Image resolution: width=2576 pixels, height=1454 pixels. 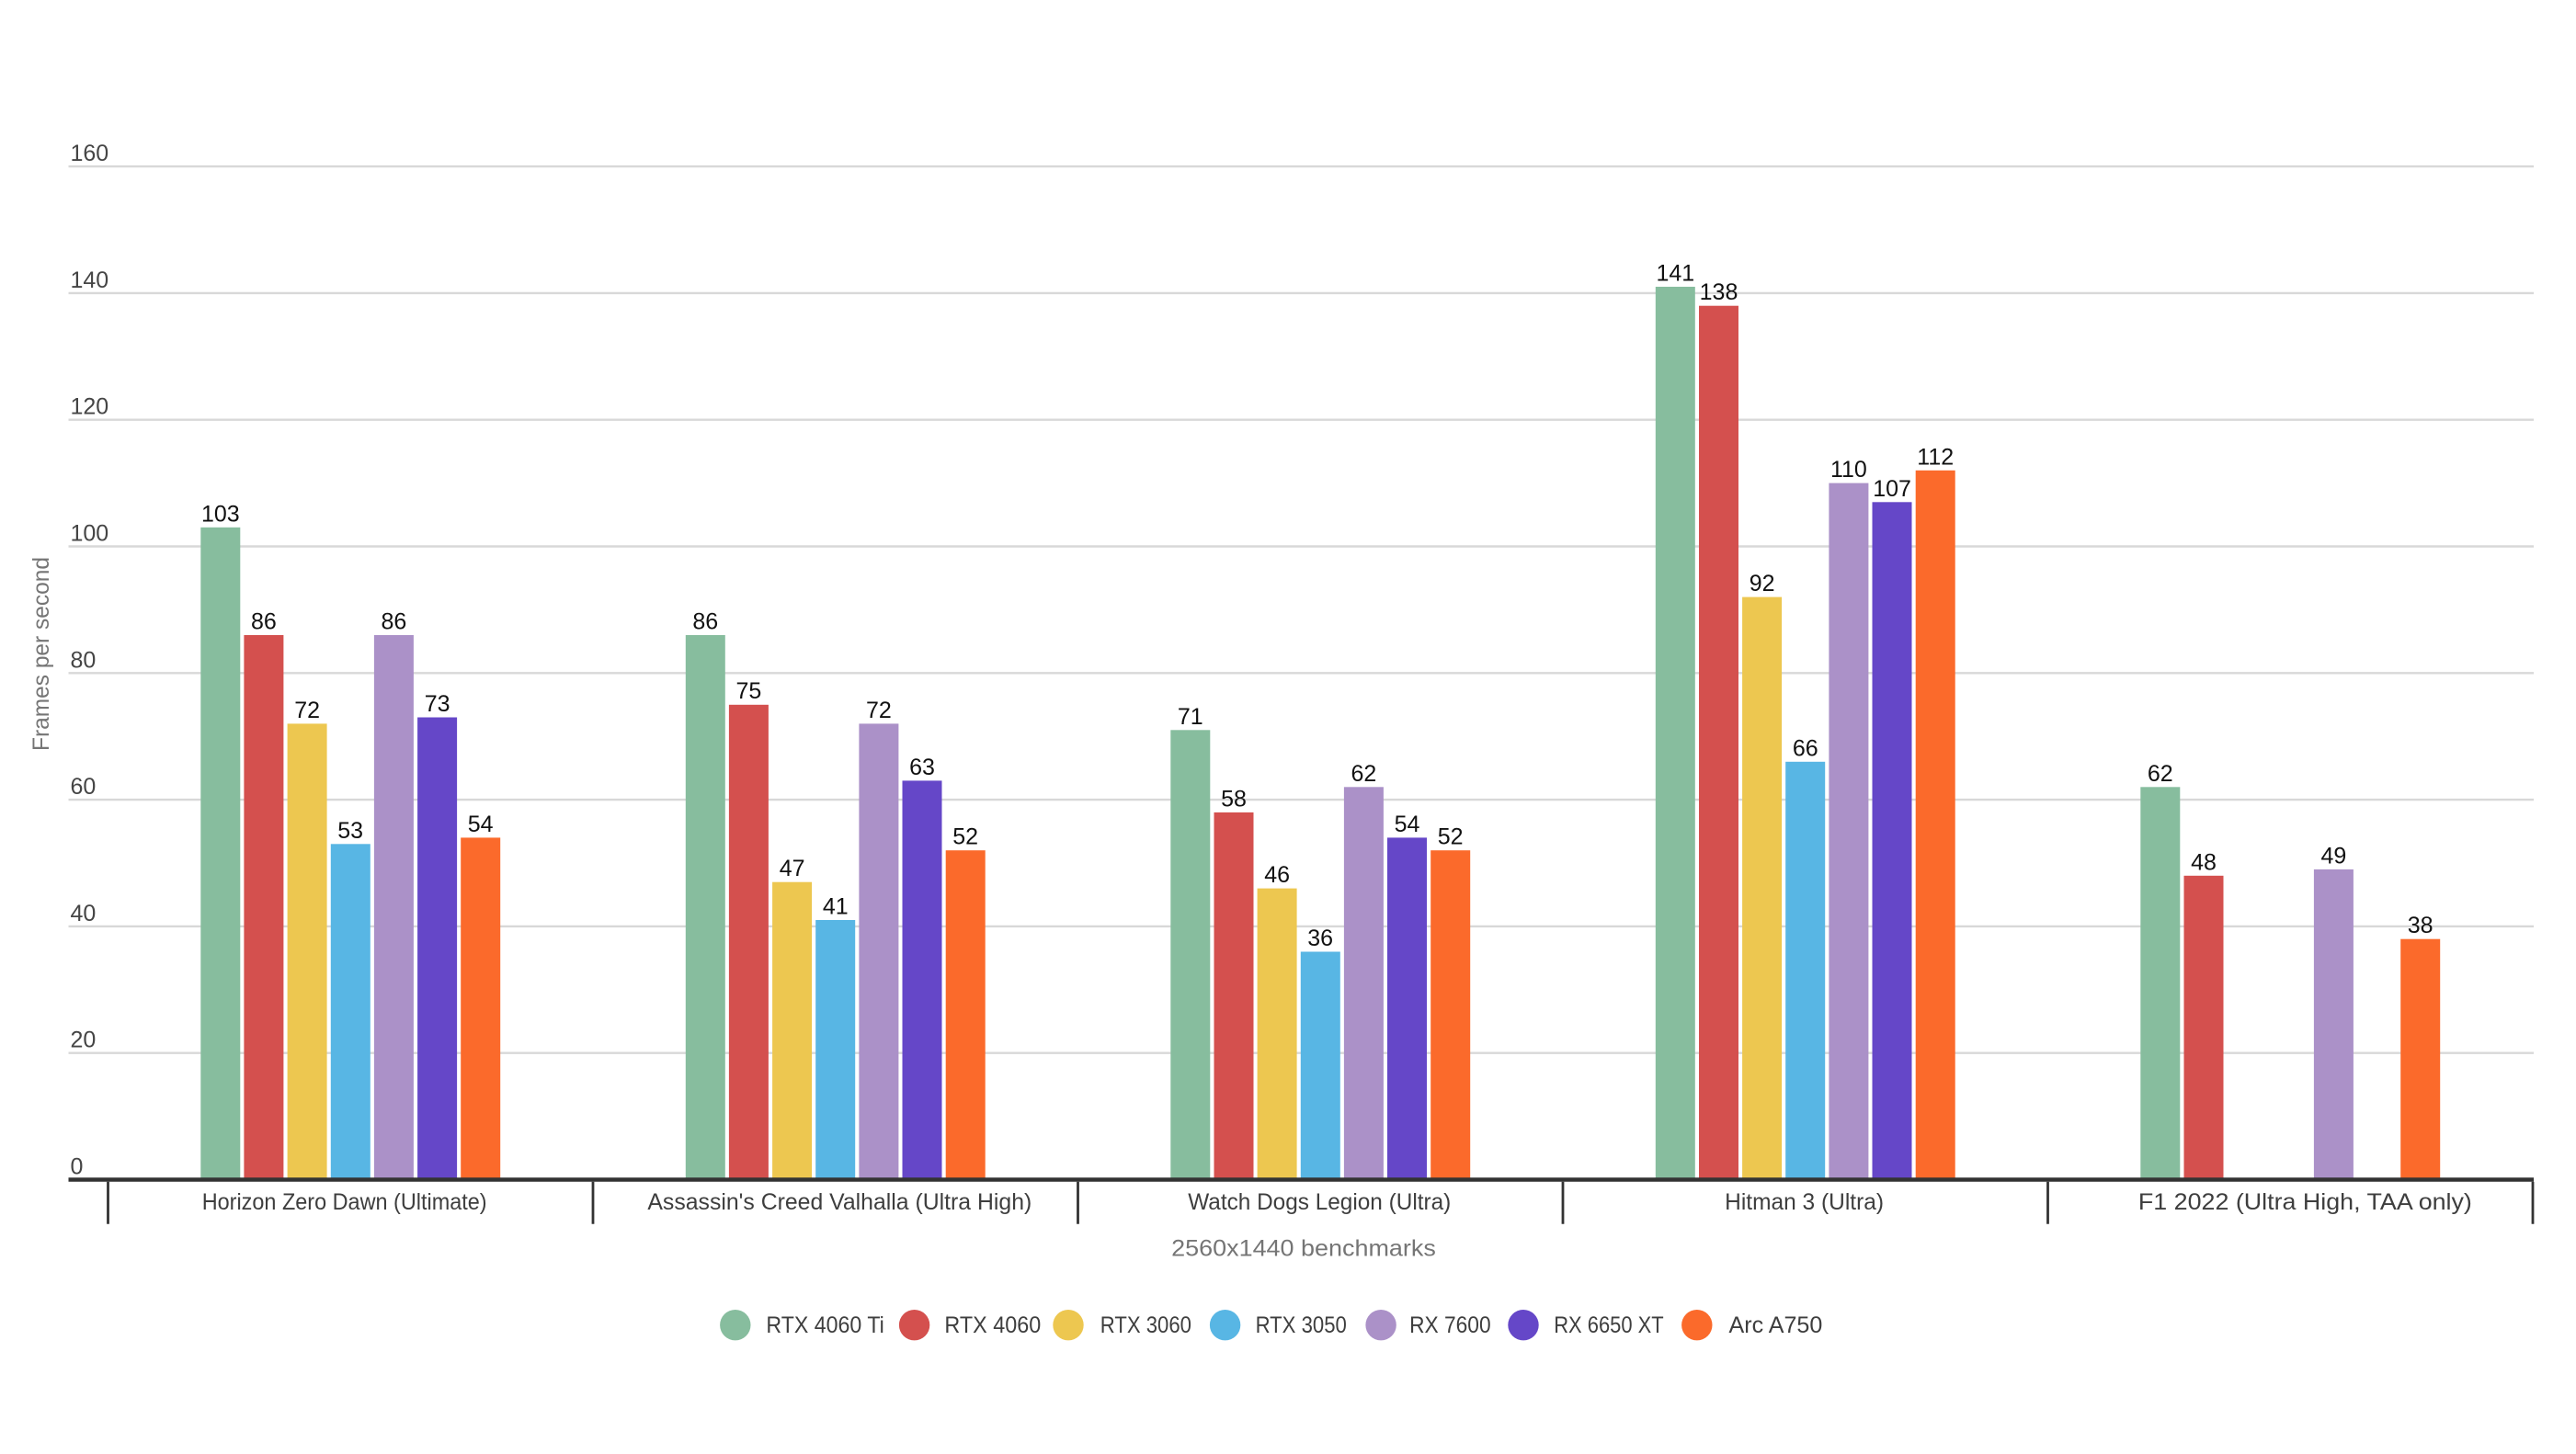 What do you see at coordinates (41, 654) in the screenshot?
I see `svg-text: Frames per second` at bounding box center [41, 654].